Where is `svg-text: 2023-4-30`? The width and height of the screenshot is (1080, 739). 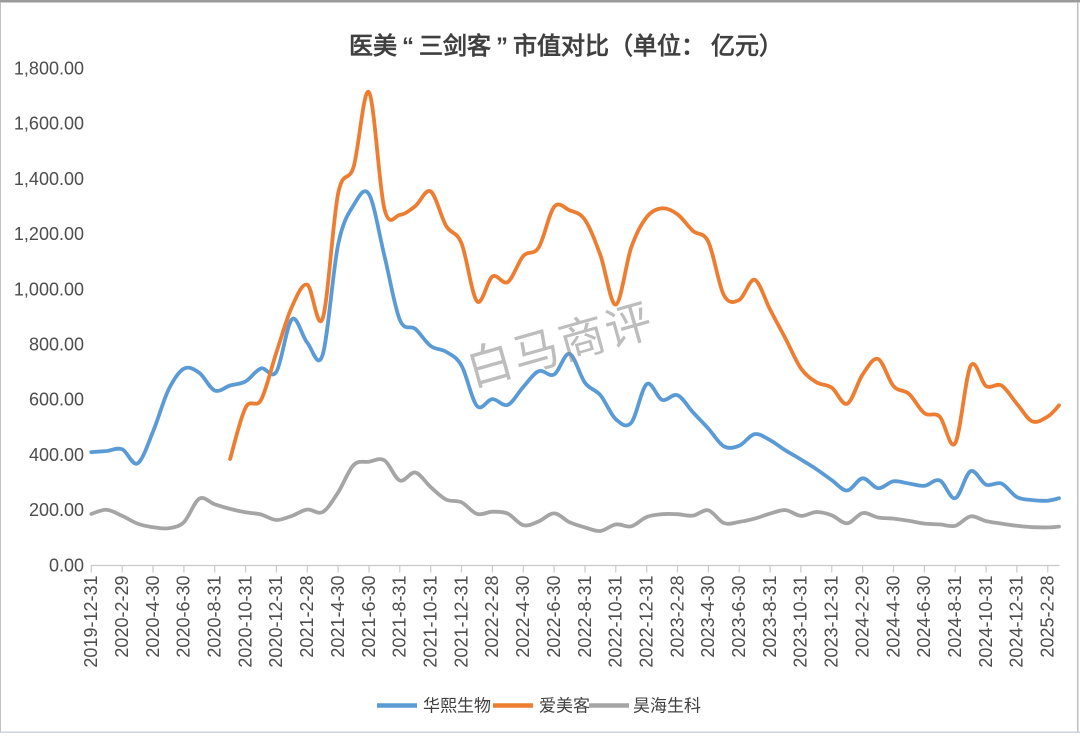
svg-text: 2023-4-30 is located at coordinates (708, 617).